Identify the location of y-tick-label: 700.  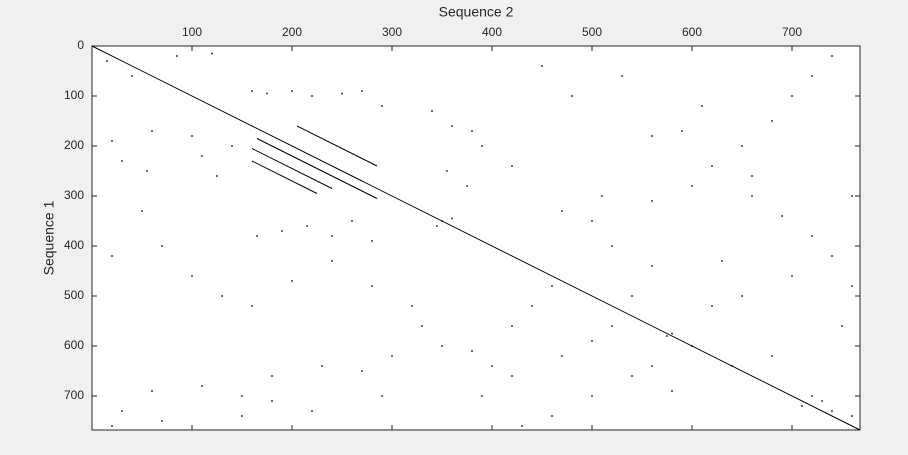
(74, 395).